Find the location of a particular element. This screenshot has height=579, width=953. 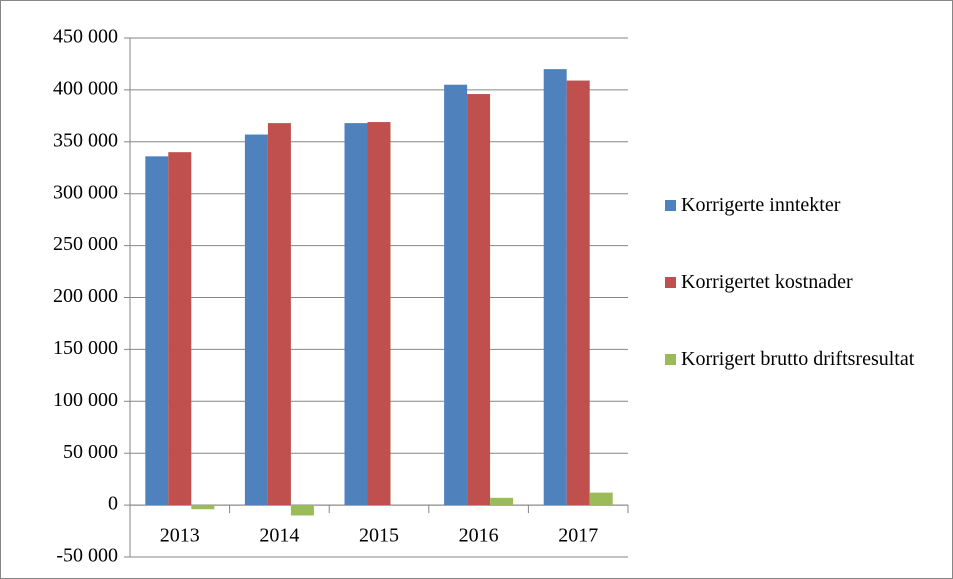

x-tick-label: 2014 is located at coordinates (279, 536).